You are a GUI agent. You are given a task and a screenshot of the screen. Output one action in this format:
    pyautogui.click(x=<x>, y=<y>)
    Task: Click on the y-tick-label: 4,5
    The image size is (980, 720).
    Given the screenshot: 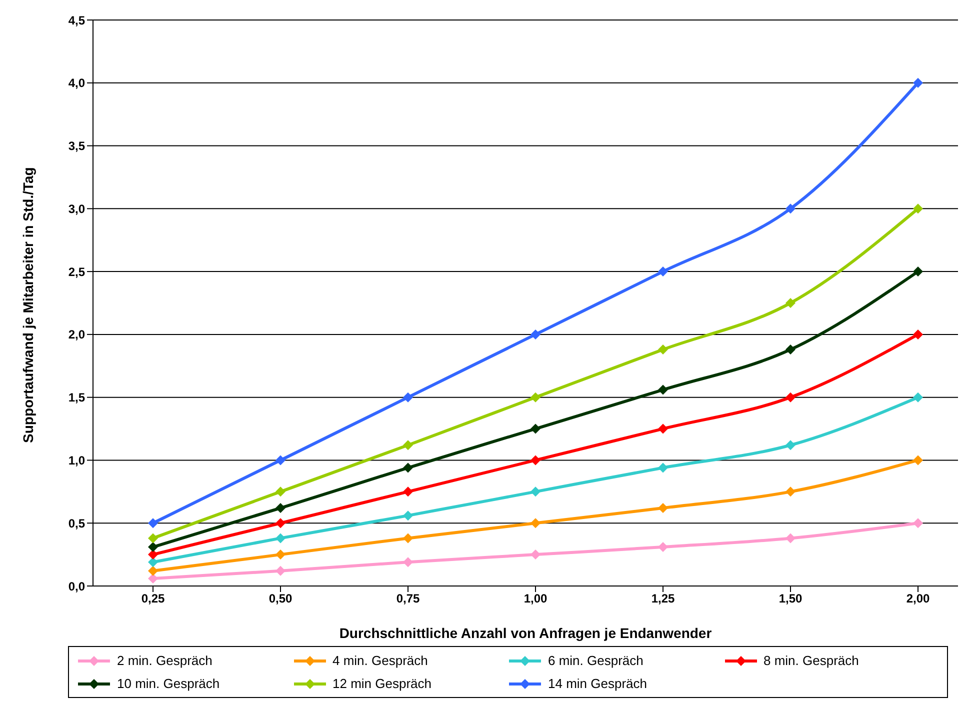 What is the action you would take?
    pyautogui.click(x=77, y=20)
    